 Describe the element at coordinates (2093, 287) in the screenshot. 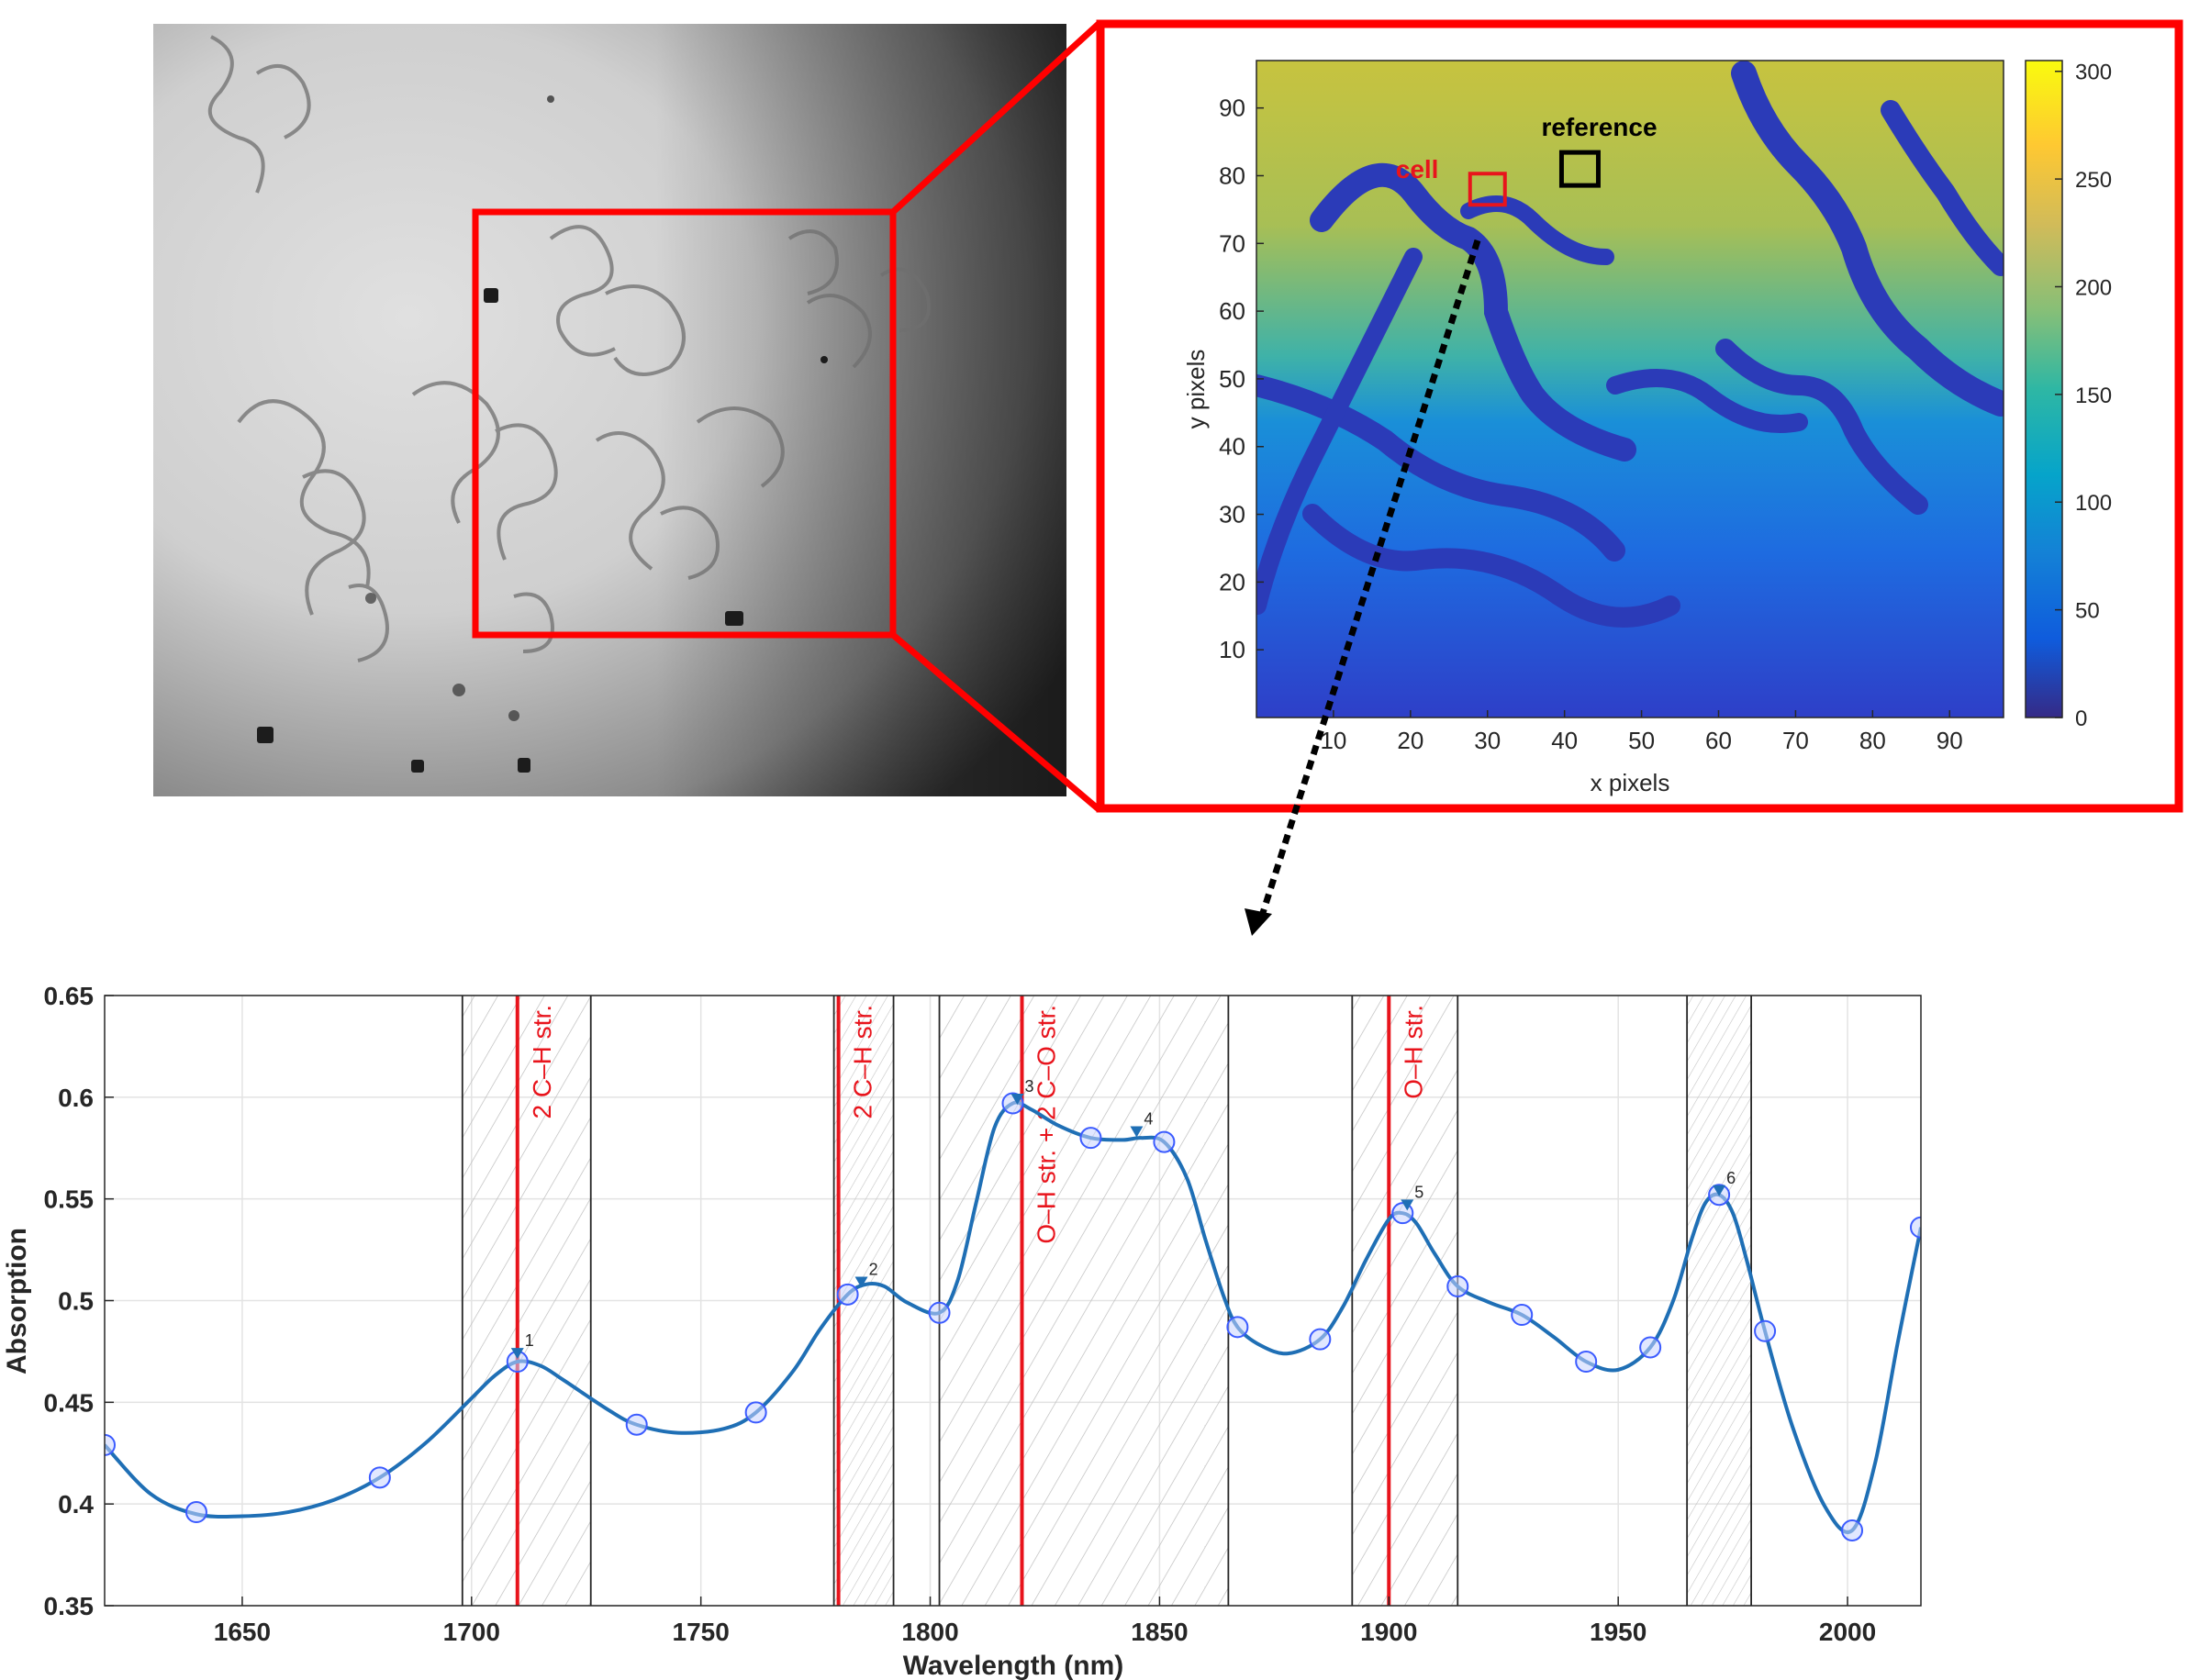

I see `colorbar-tick-label: 200` at that location.